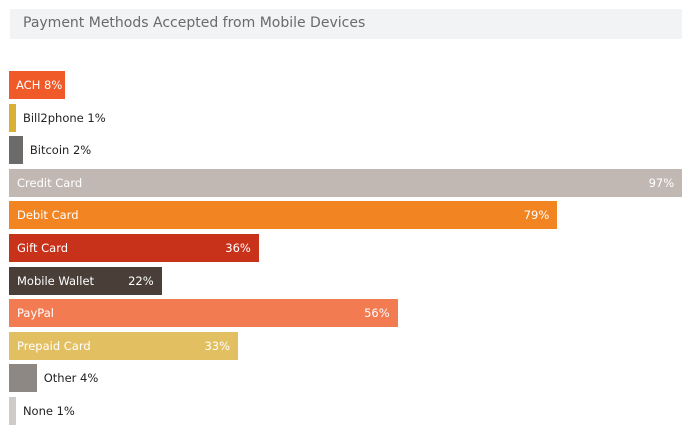 This screenshot has height=434, width=697. I want to click on bar-prepaid-card, so click(124, 345).